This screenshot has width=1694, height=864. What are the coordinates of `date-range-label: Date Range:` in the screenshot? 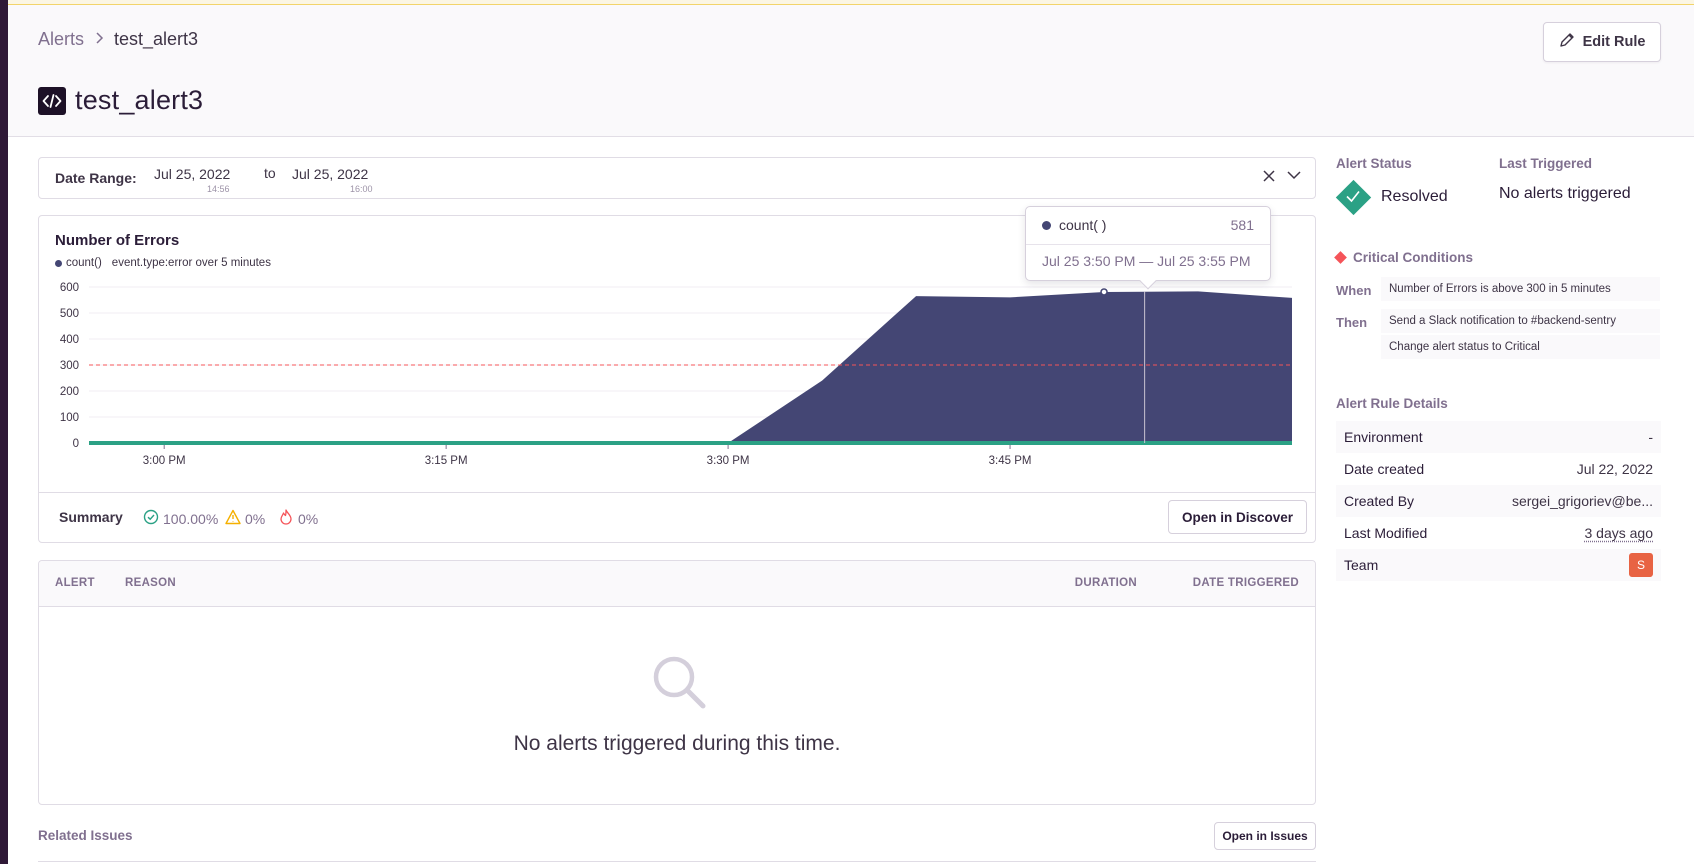 It's located at (96, 178).